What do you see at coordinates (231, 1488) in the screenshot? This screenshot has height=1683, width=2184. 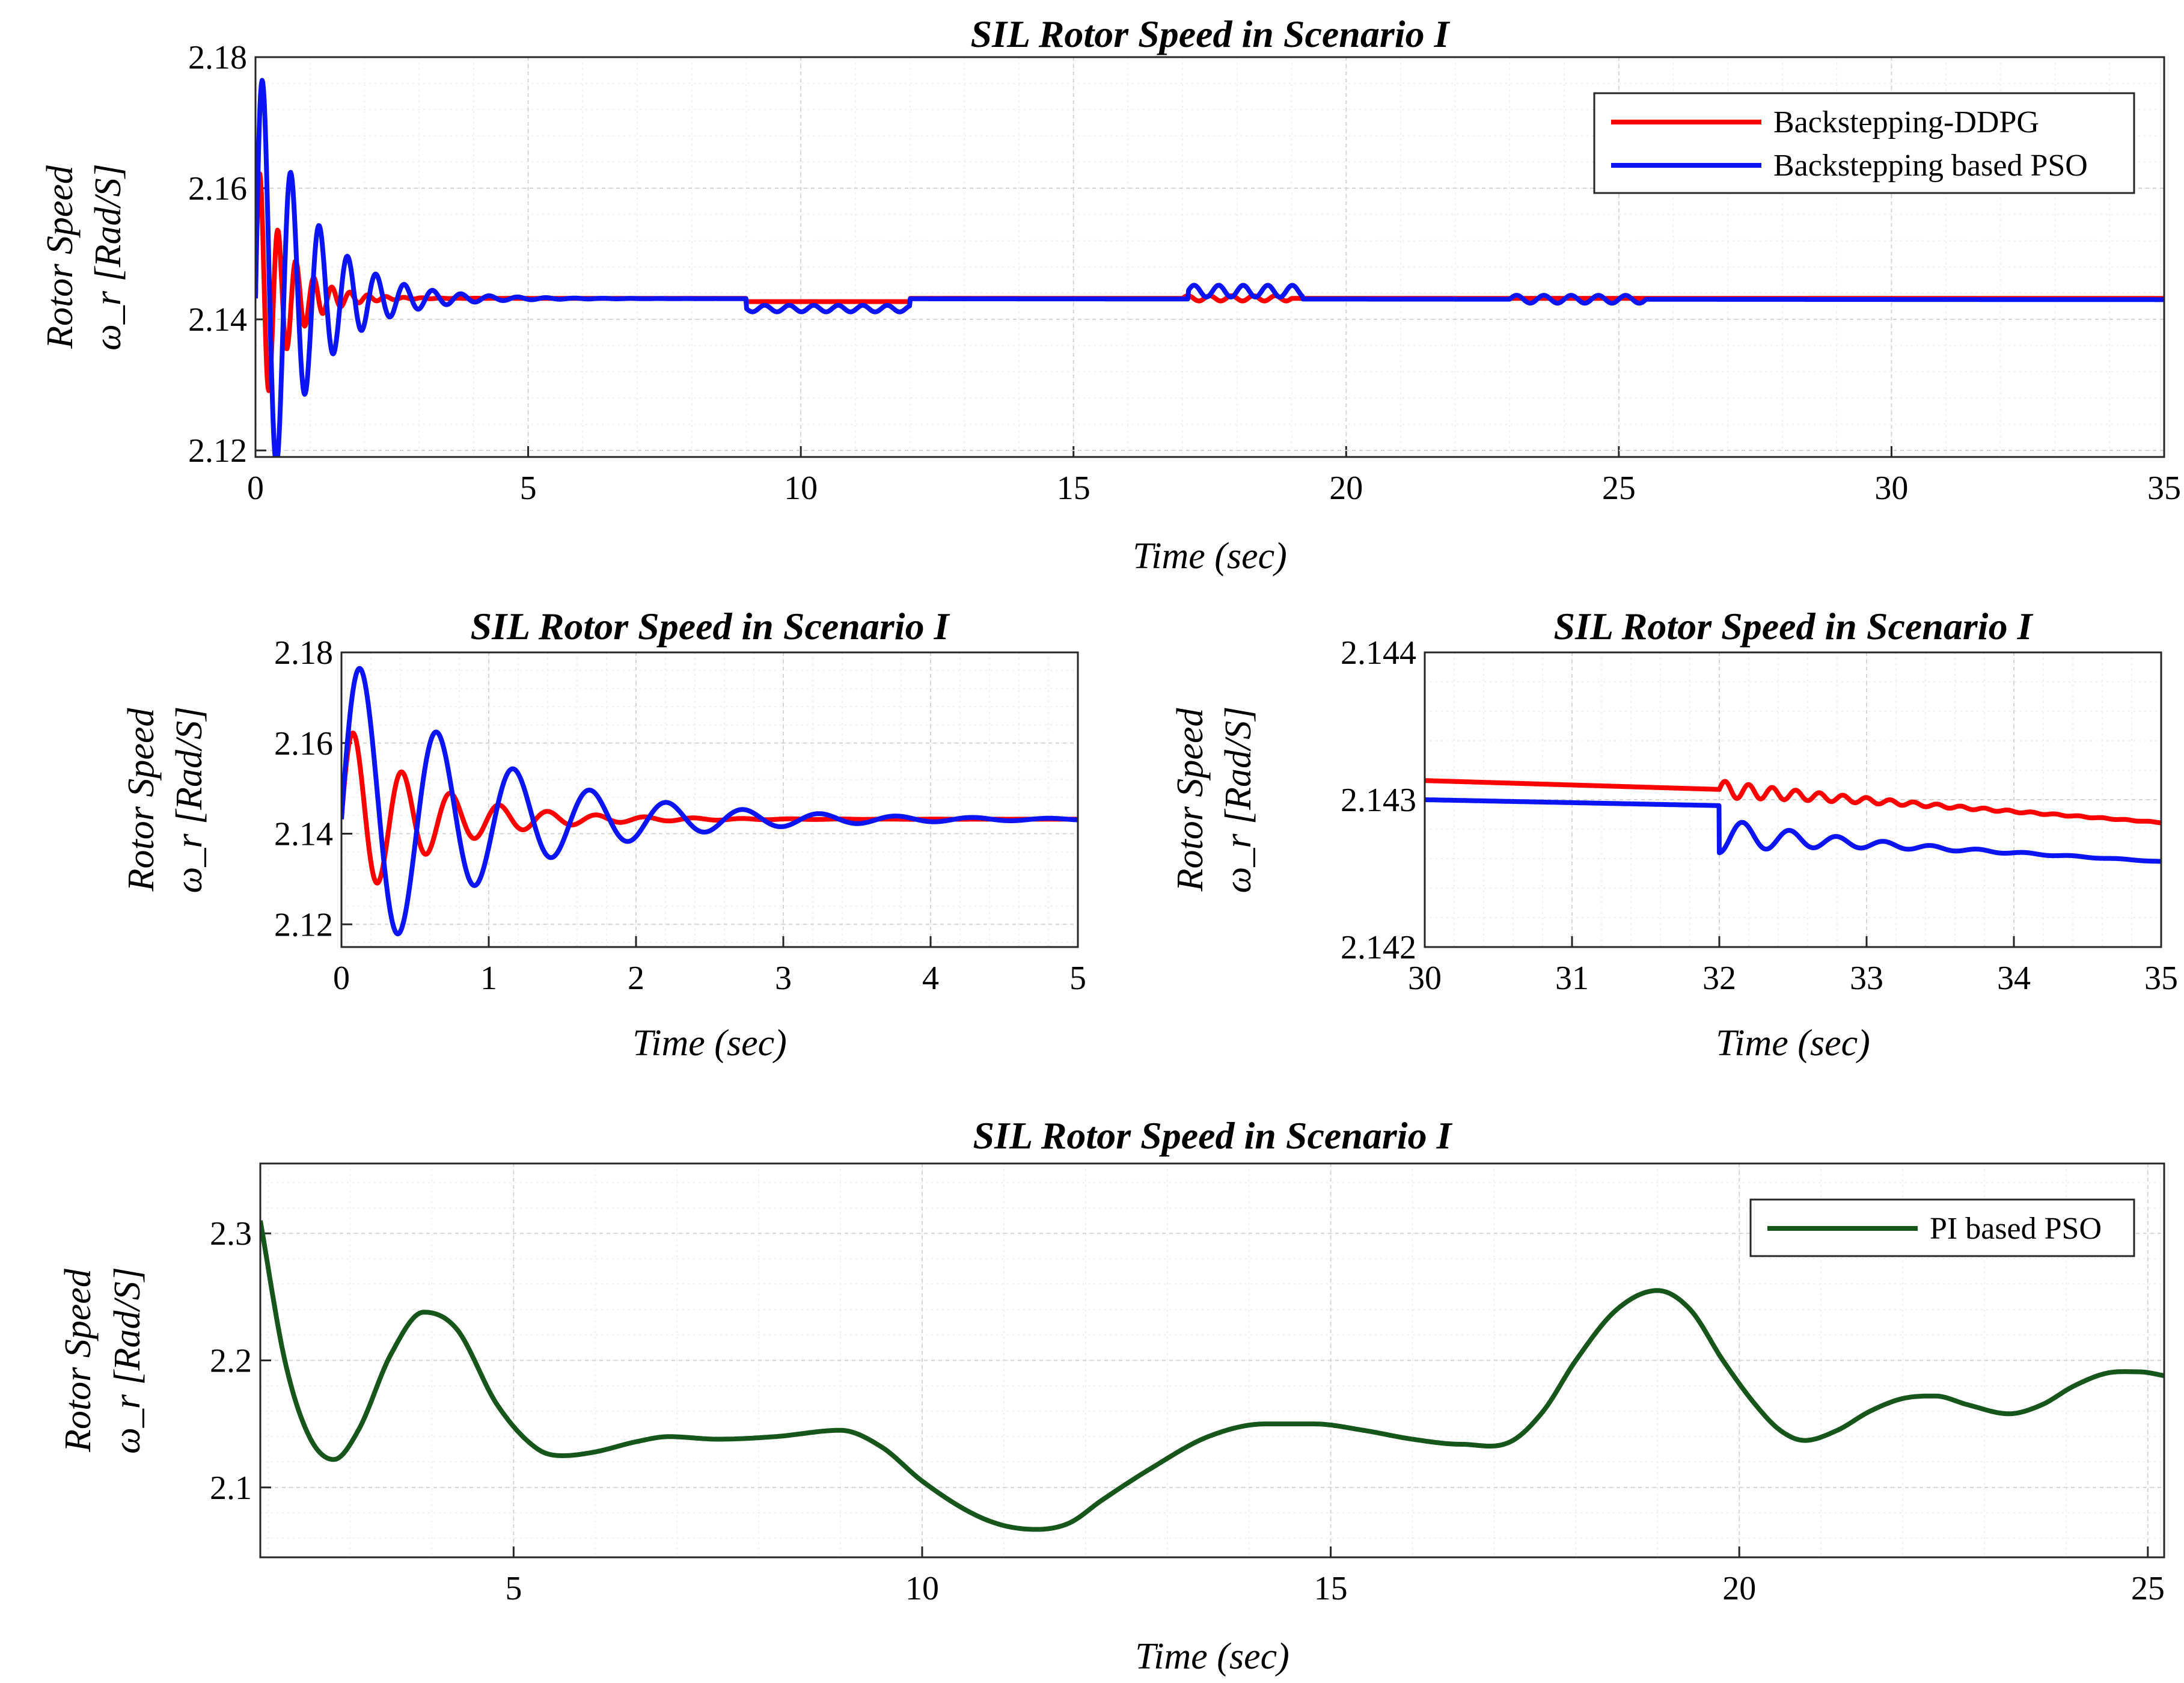 I see `y-tick-label: 2.1` at bounding box center [231, 1488].